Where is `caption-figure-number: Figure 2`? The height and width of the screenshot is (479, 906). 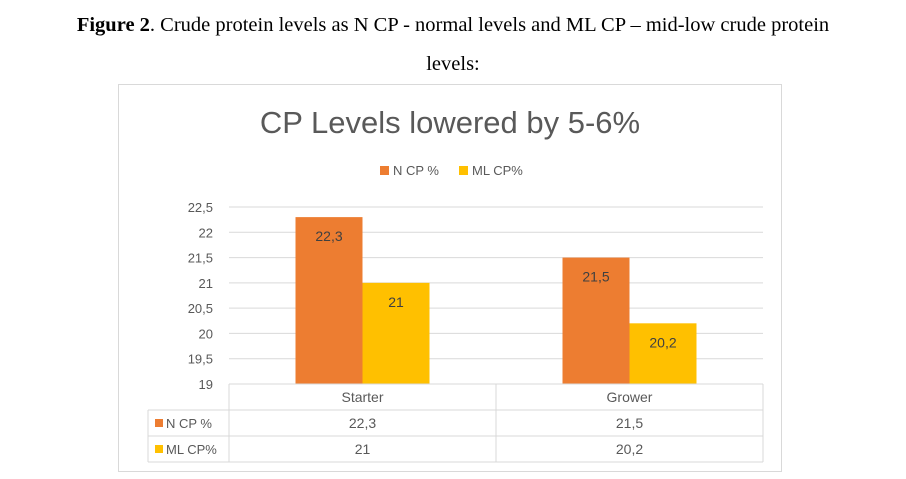
caption-figure-number: Figure 2 is located at coordinates (113, 25).